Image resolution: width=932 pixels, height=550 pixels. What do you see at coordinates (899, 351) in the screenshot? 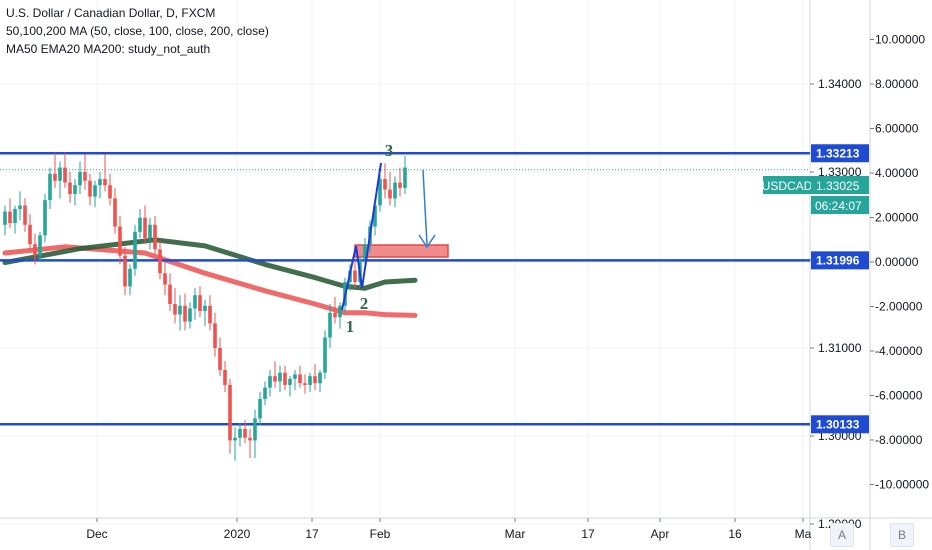
I see `oscillator-tick-label: -4.00000` at bounding box center [899, 351].